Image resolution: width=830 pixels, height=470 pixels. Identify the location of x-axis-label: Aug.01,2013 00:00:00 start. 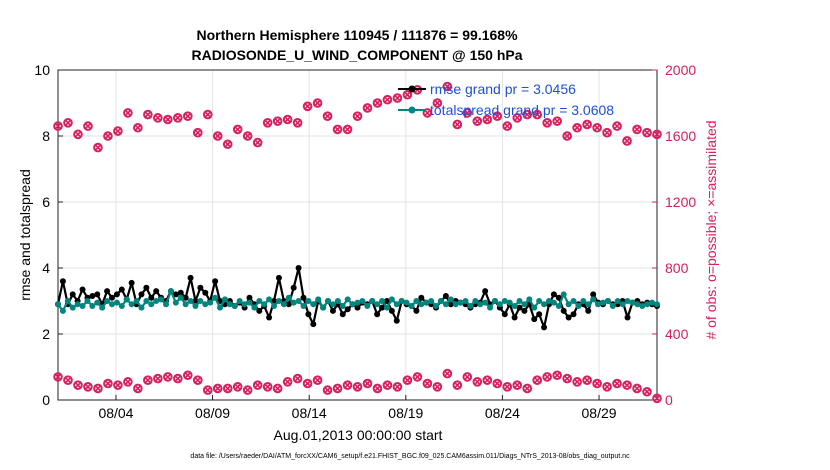
(358, 435).